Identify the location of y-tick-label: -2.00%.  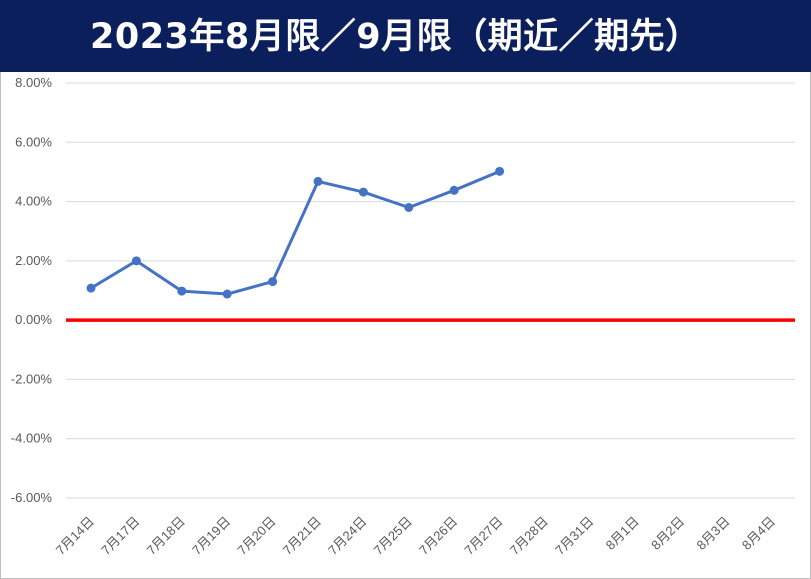
(32, 378).